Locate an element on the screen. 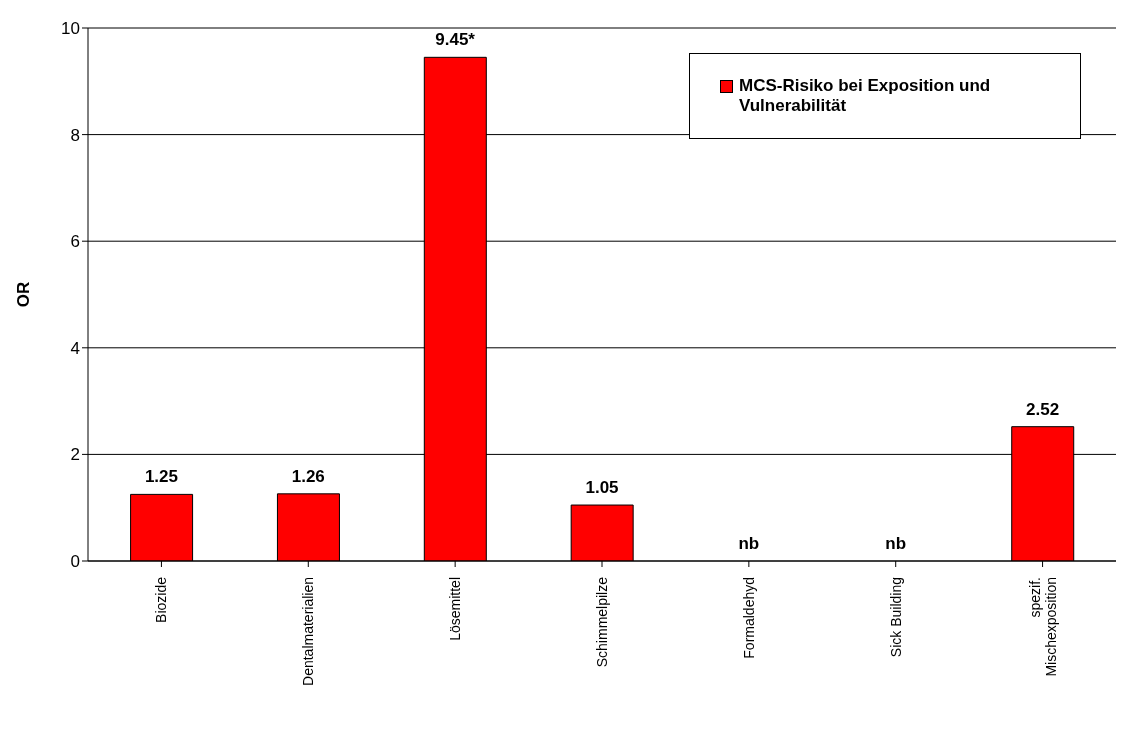 Image resolution: width=1134 pixels, height=729 pixels. x-tick-label: Biozide is located at coordinates (161, 599).